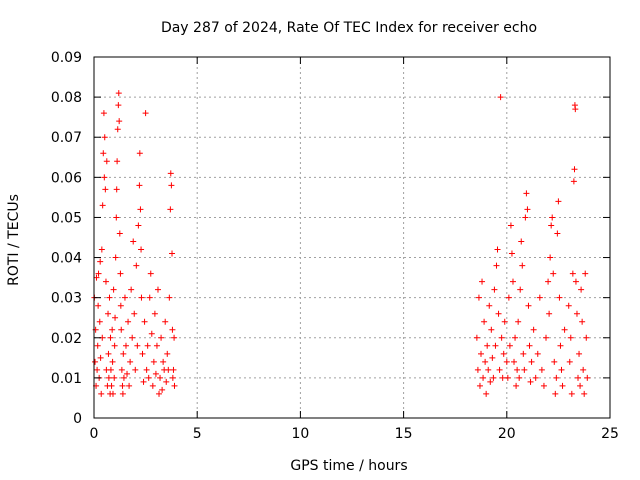  What do you see at coordinates (66, 379) in the screenshot?
I see `y-tick-label: 0.01` at bounding box center [66, 379].